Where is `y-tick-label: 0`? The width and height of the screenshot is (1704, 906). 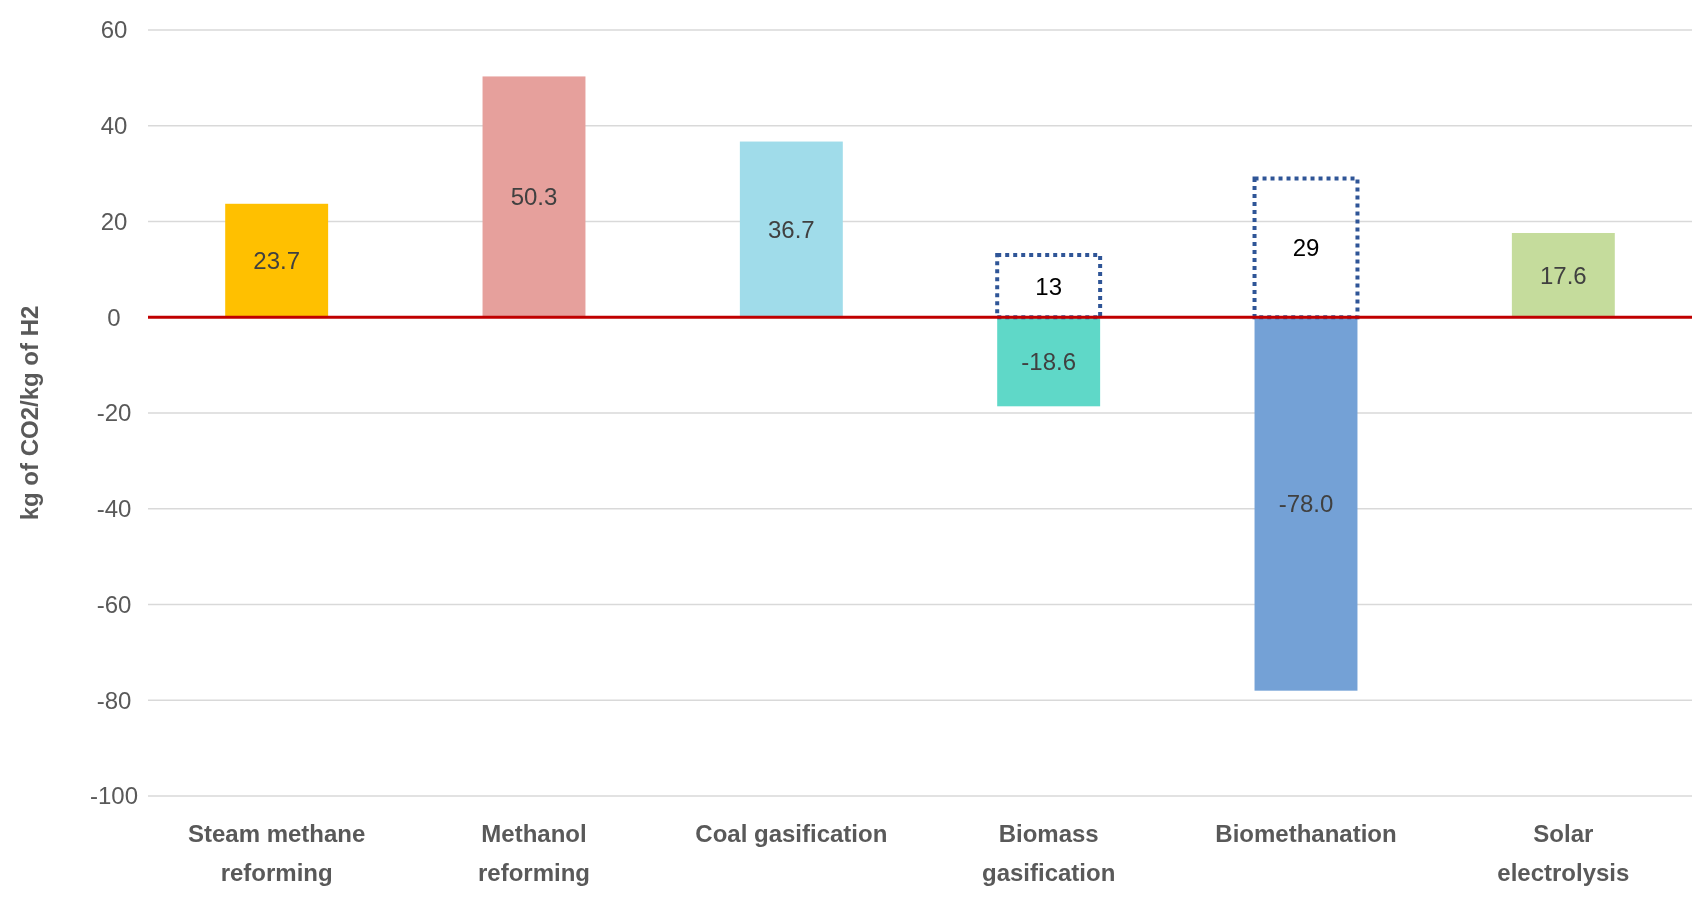 y-tick-label: 0 is located at coordinates (114, 317).